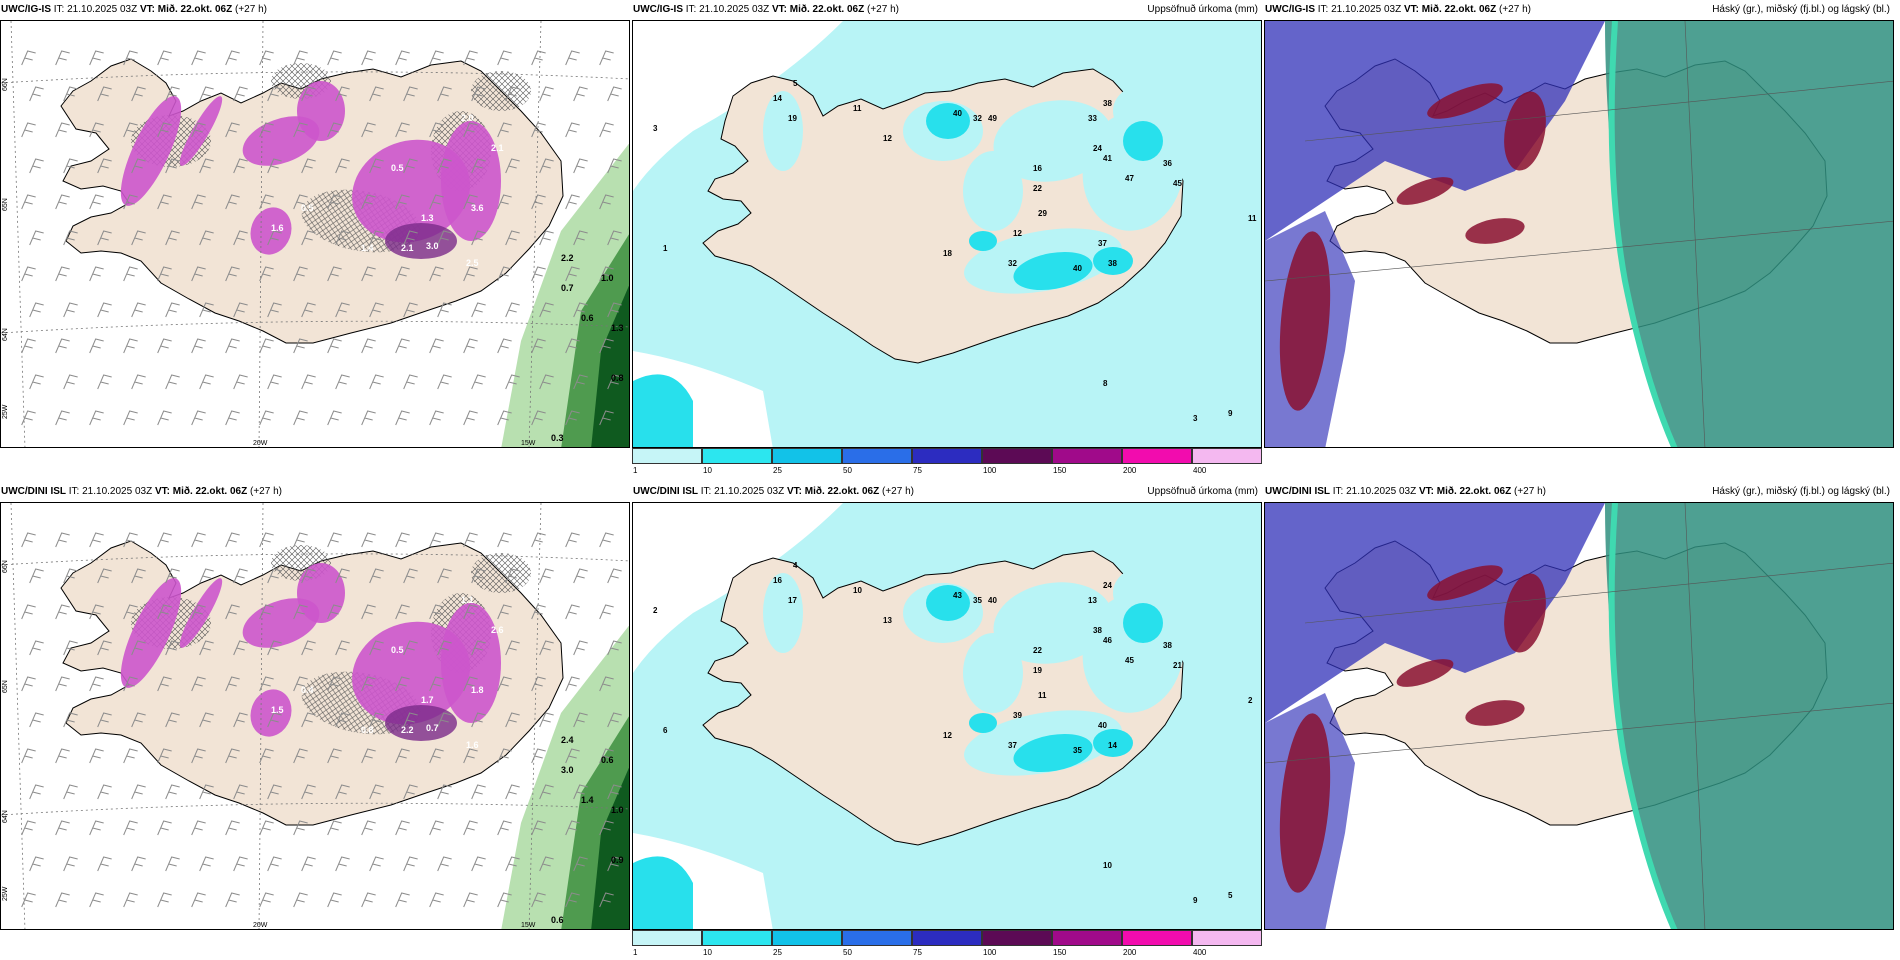  I want to click on snow-value: 0.5, so click(397, 168).